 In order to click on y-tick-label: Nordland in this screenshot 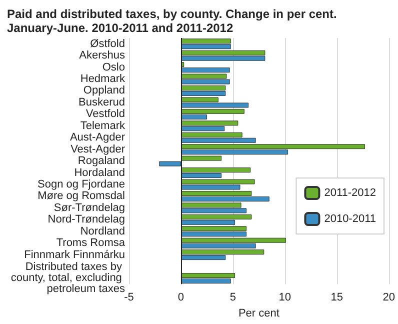, I will do `click(102, 231)`.